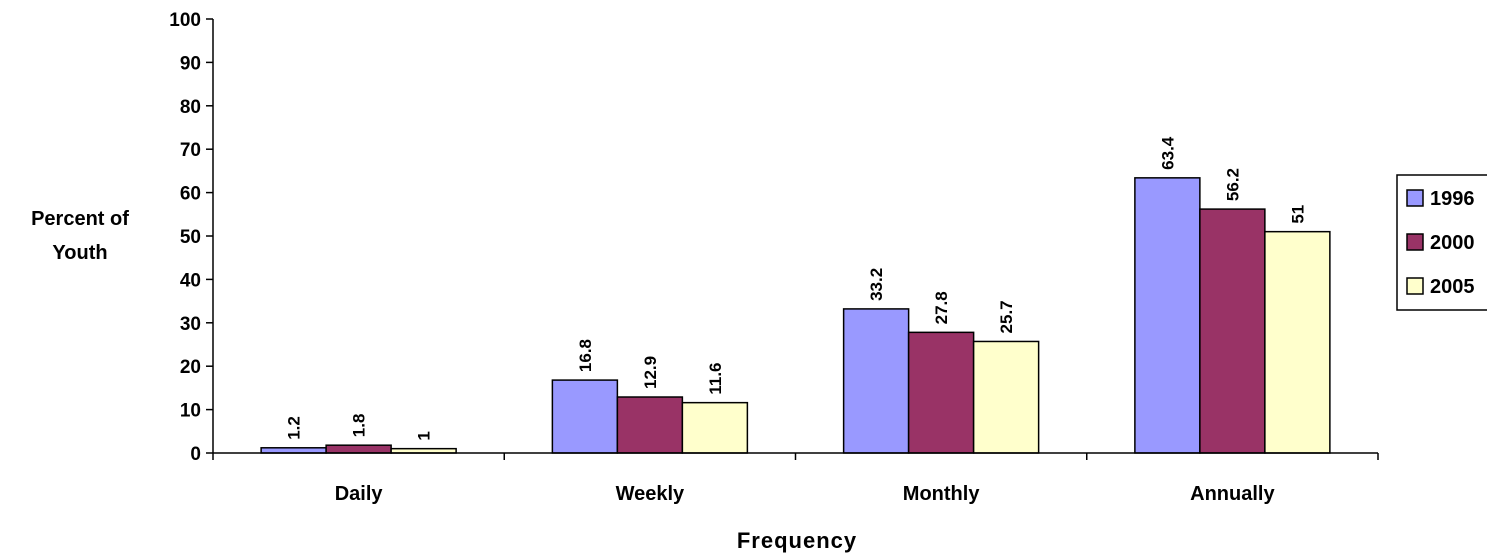 This screenshot has width=1487, height=556. Describe the element at coordinates (190, 237) in the screenshot. I see `y-tick-label-50: 50` at that location.